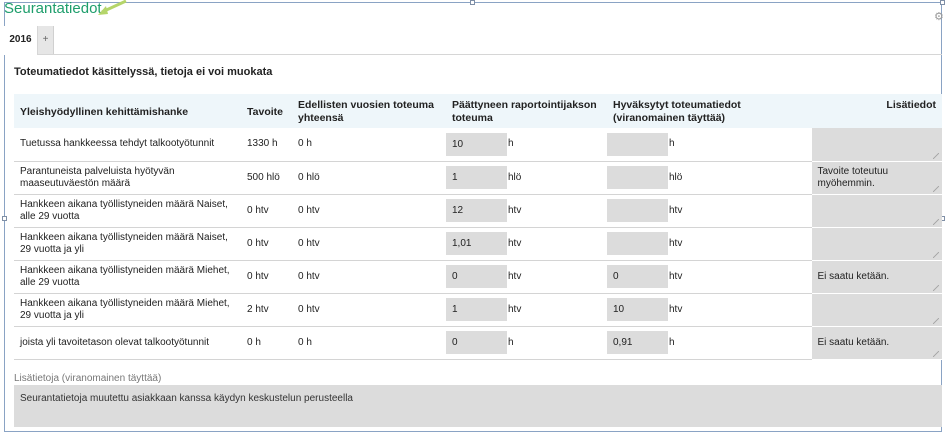  Describe the element at coordinates (942, 2) in the screenshot. I see `resize-handle-top-right` at that location.